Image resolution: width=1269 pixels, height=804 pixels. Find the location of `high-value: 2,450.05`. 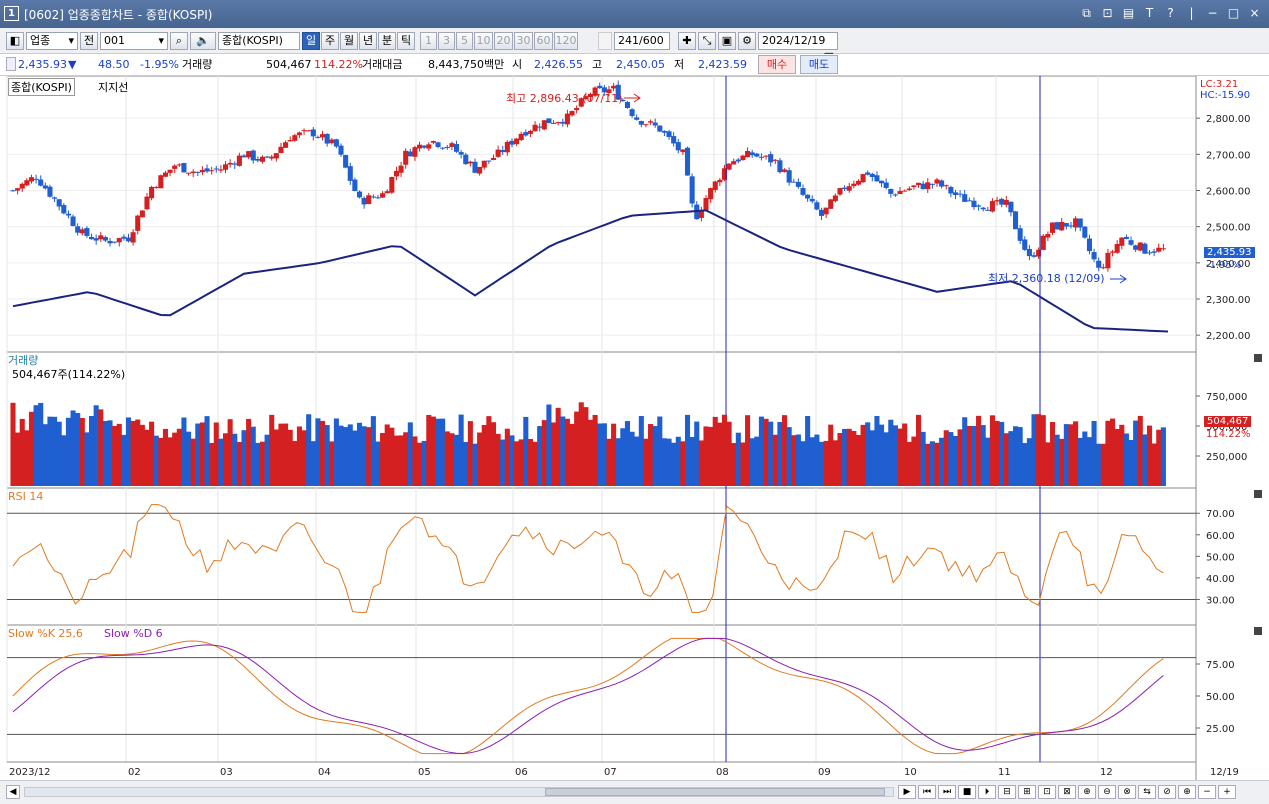

high-value: 2,450.05 is located at coordinates (640, 64).